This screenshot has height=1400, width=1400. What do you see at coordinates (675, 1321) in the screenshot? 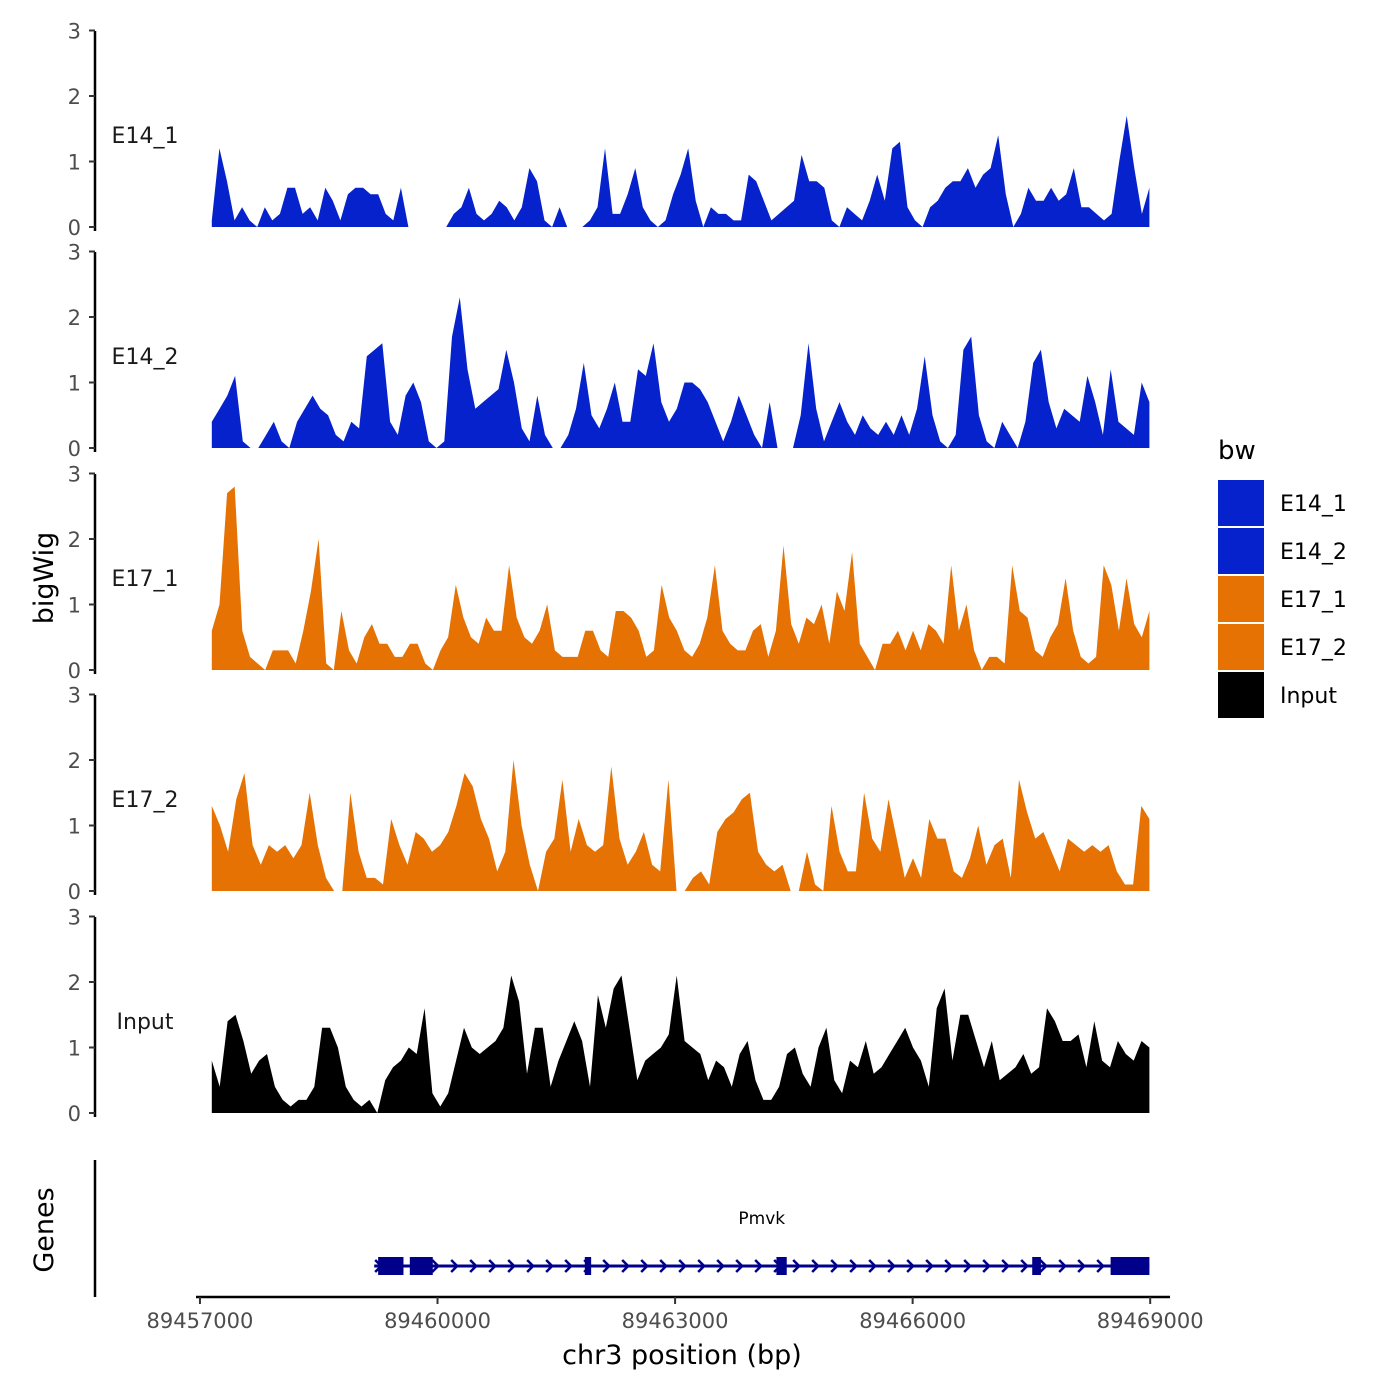
I see `x-tick-label: 89463000` at bounding box center [675, 1321].